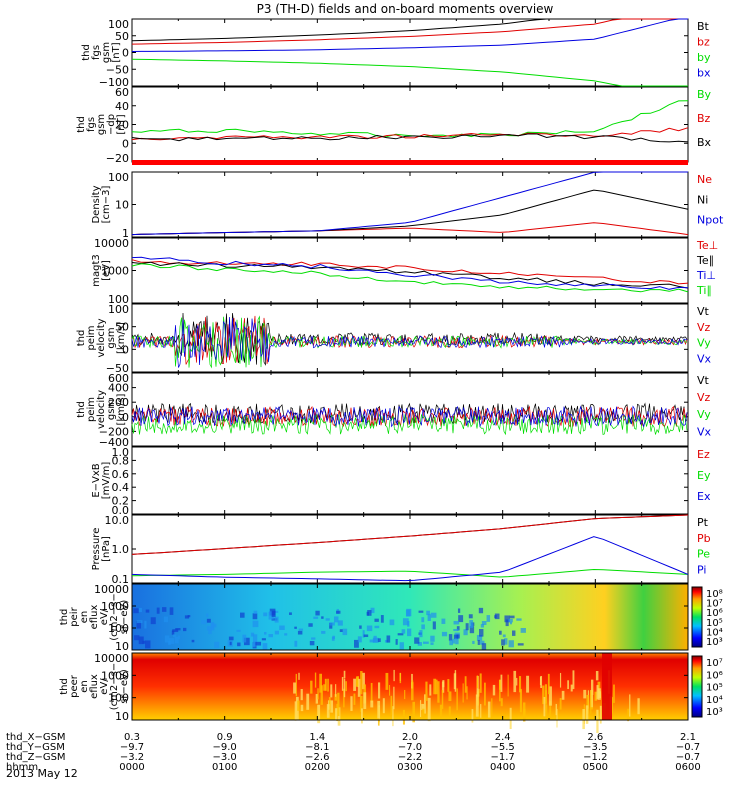 The height and width of the screenshot is (800, 750). What do you see at coordinates (503, 757) in the screenshot?
I see `ephemeris-value: −1.7` at bounding box center [503, 757].